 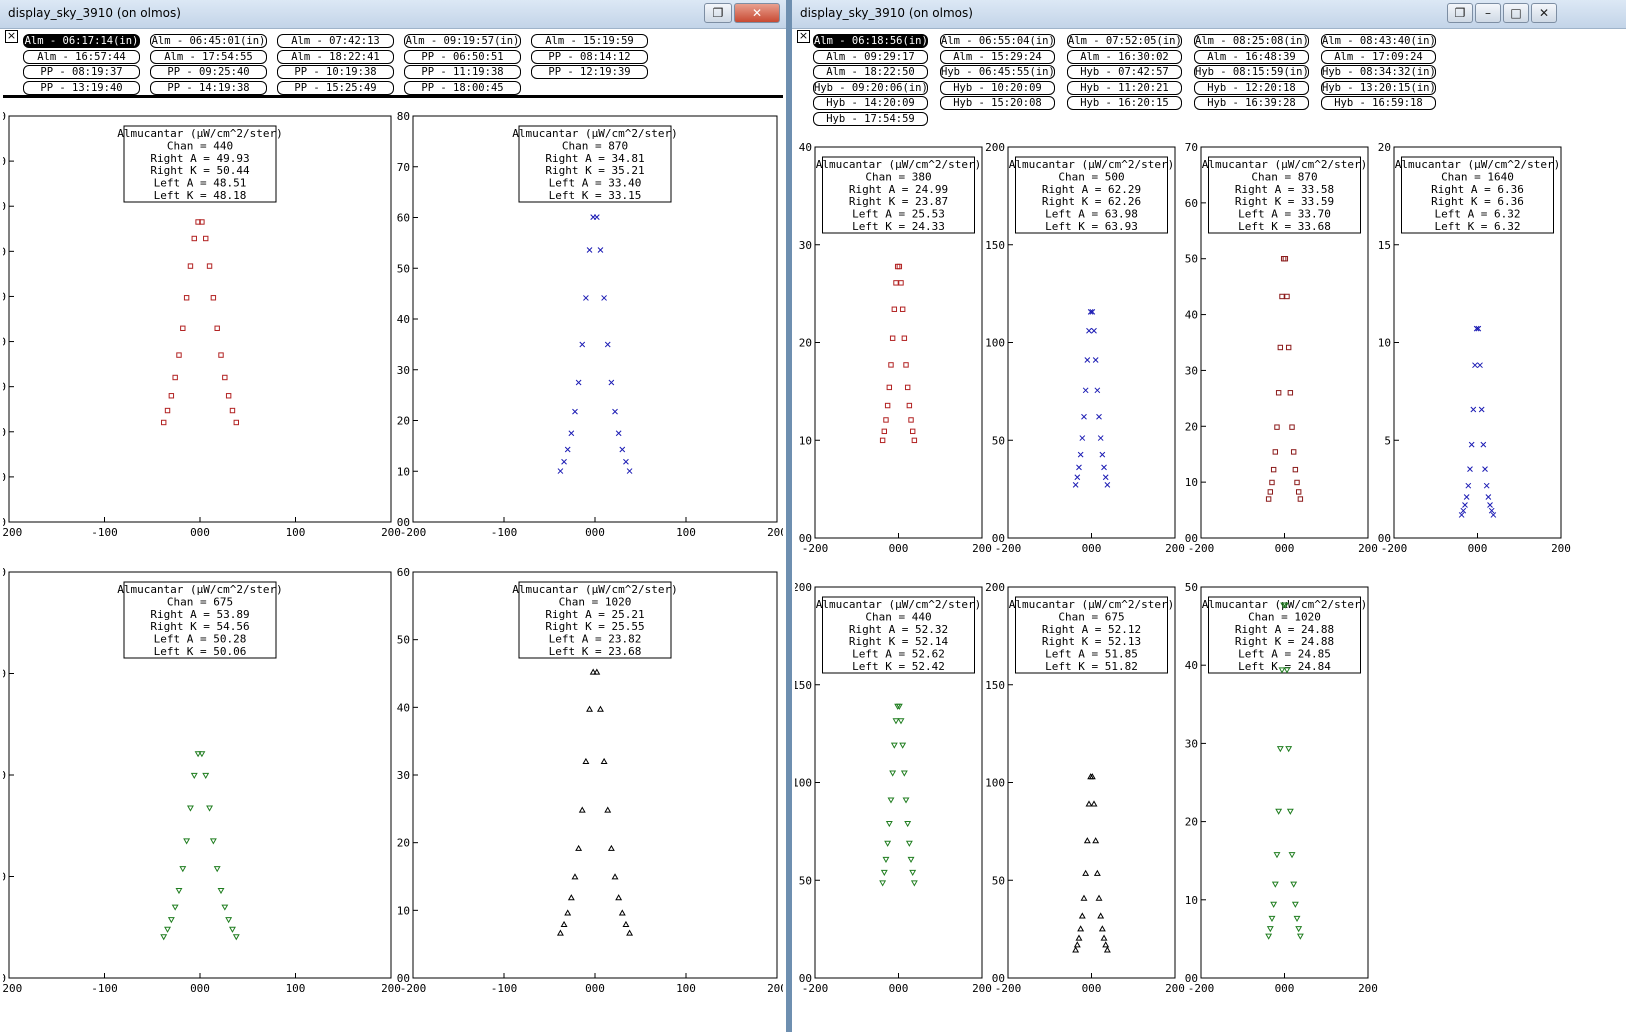 What do you see at coordinates (595, 601) in the screenshot?
I see `legend-line: Chan = 1020` at bounding box center [595, 601].